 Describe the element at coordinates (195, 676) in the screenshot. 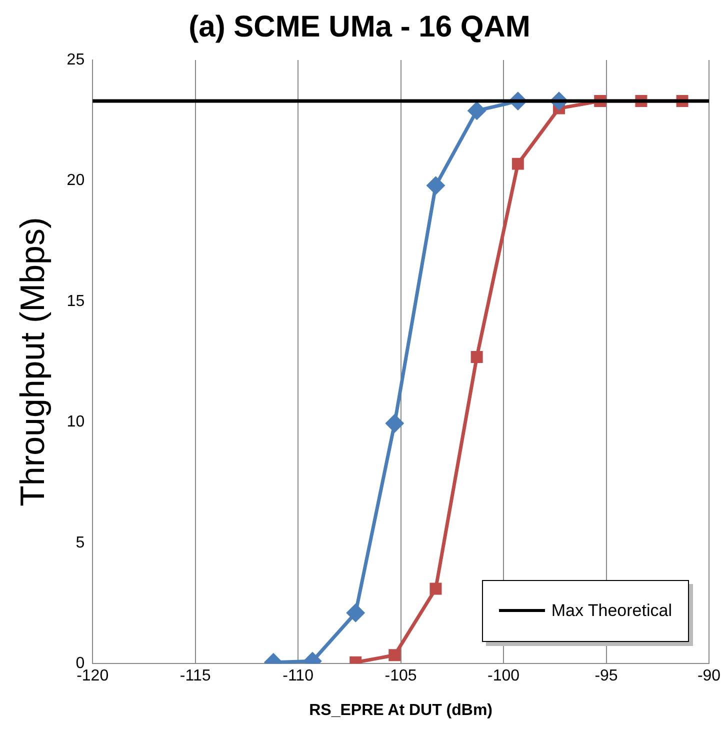

I see `x-tick-label: -115` at that location.